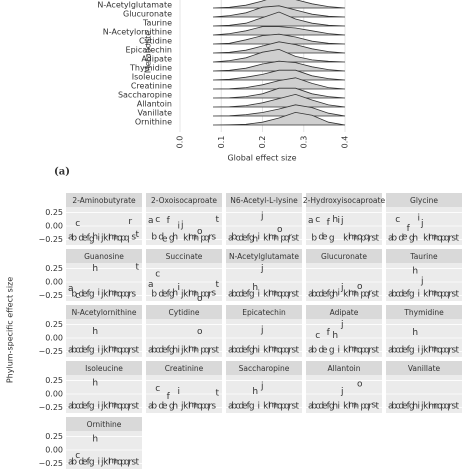 This screenshot has height=474, width=474. What do you see at coordinates (153, 122) in the screenshot?
I see `y-tick-label: Ornithine` at bounding box center [153, 122].